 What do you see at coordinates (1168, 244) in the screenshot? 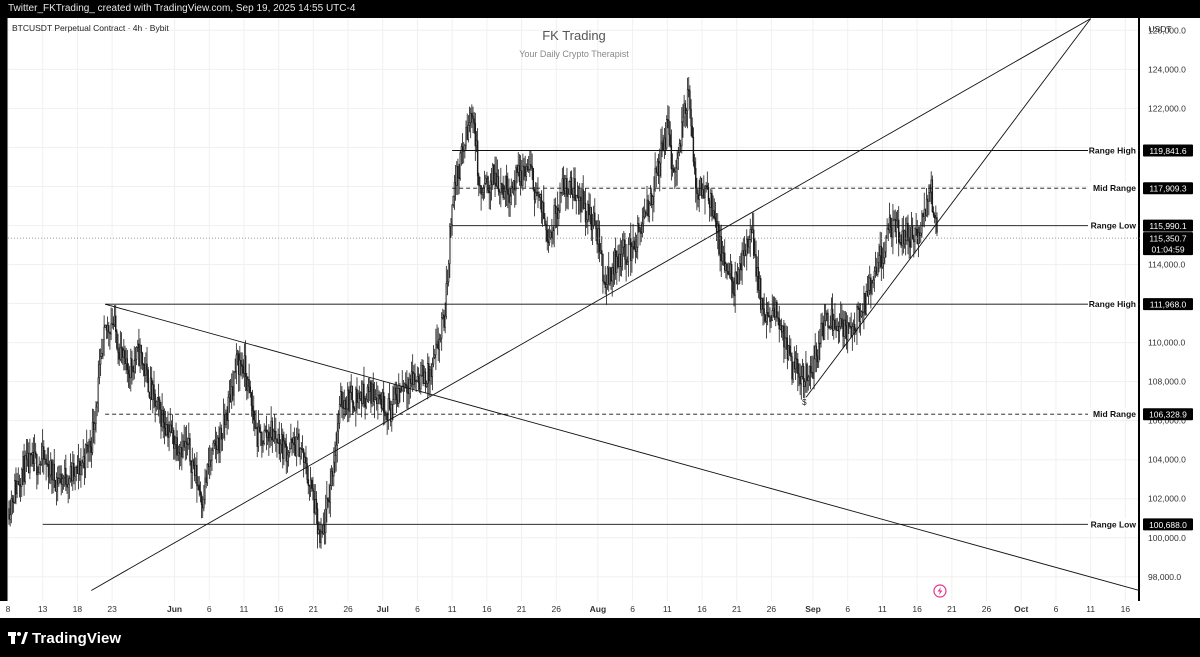
I see `current-price-tag` at bounding box center [1168, 244].